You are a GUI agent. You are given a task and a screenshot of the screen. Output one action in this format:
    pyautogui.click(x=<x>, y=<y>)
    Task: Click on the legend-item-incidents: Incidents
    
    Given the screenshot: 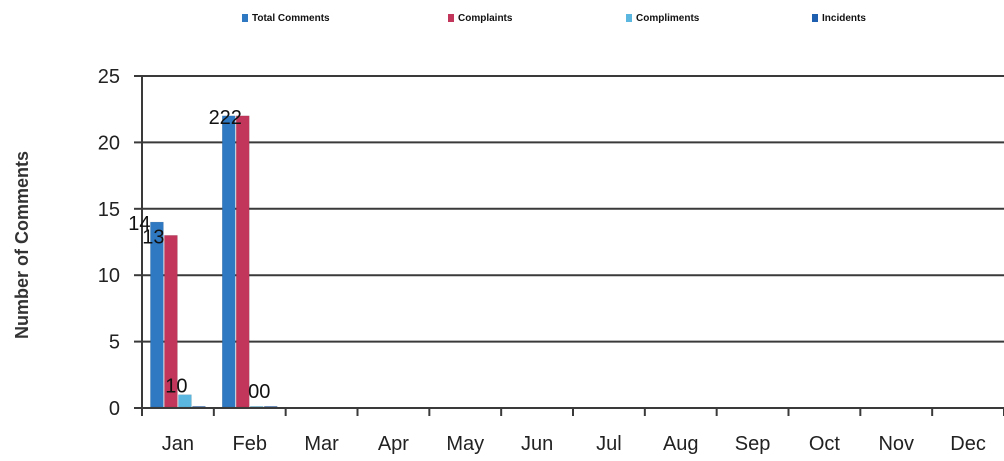 What is the action you would take?
    pyautogui.click(x=839, y=18)
    